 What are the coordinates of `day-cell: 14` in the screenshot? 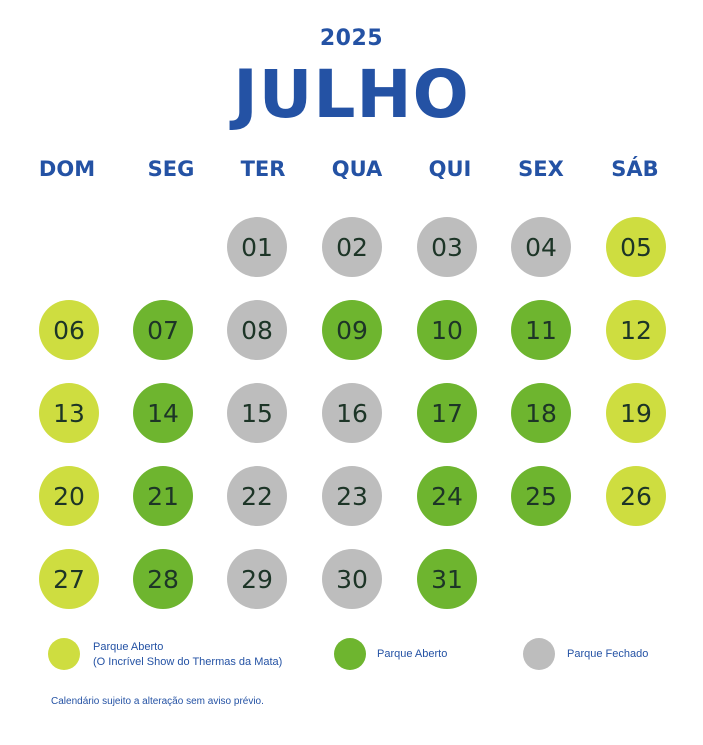 It's located at (163, 413).